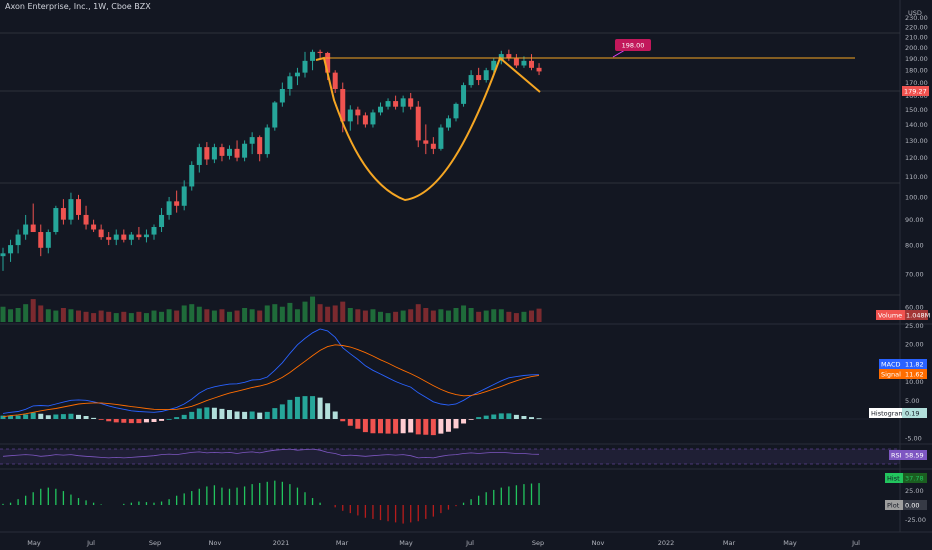  What do you see at coordinates (469, 543) in the screenshot?
I see `time-axis-label: Jul` at bounding box center [469, 543].